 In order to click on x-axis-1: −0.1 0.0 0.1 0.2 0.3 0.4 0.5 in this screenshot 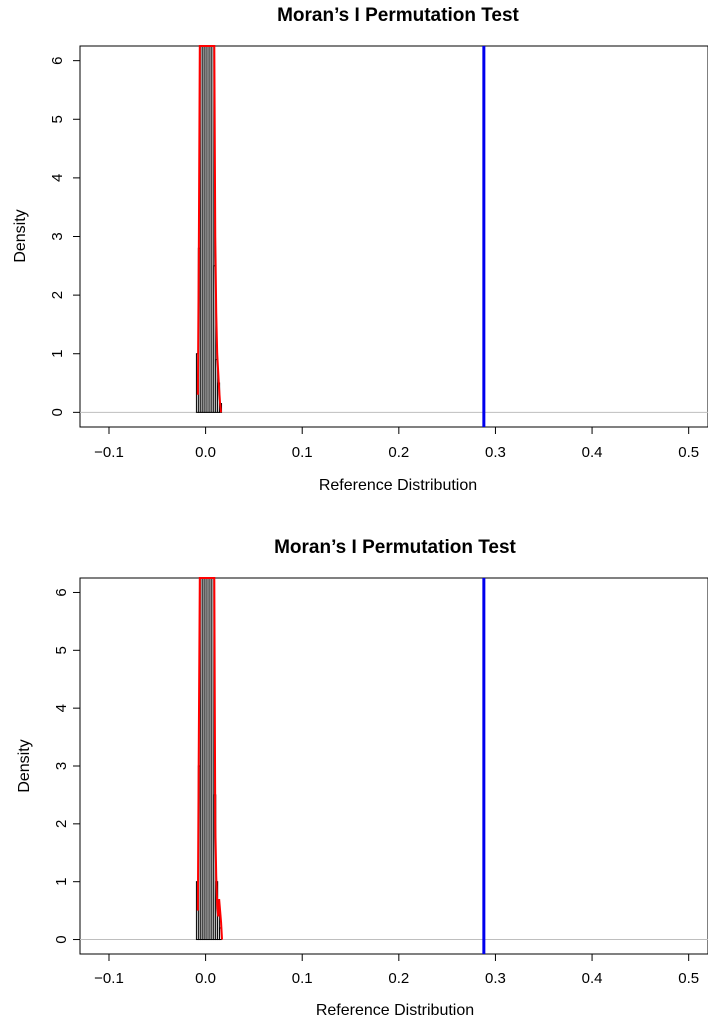, I will do `click(396, 444)`.